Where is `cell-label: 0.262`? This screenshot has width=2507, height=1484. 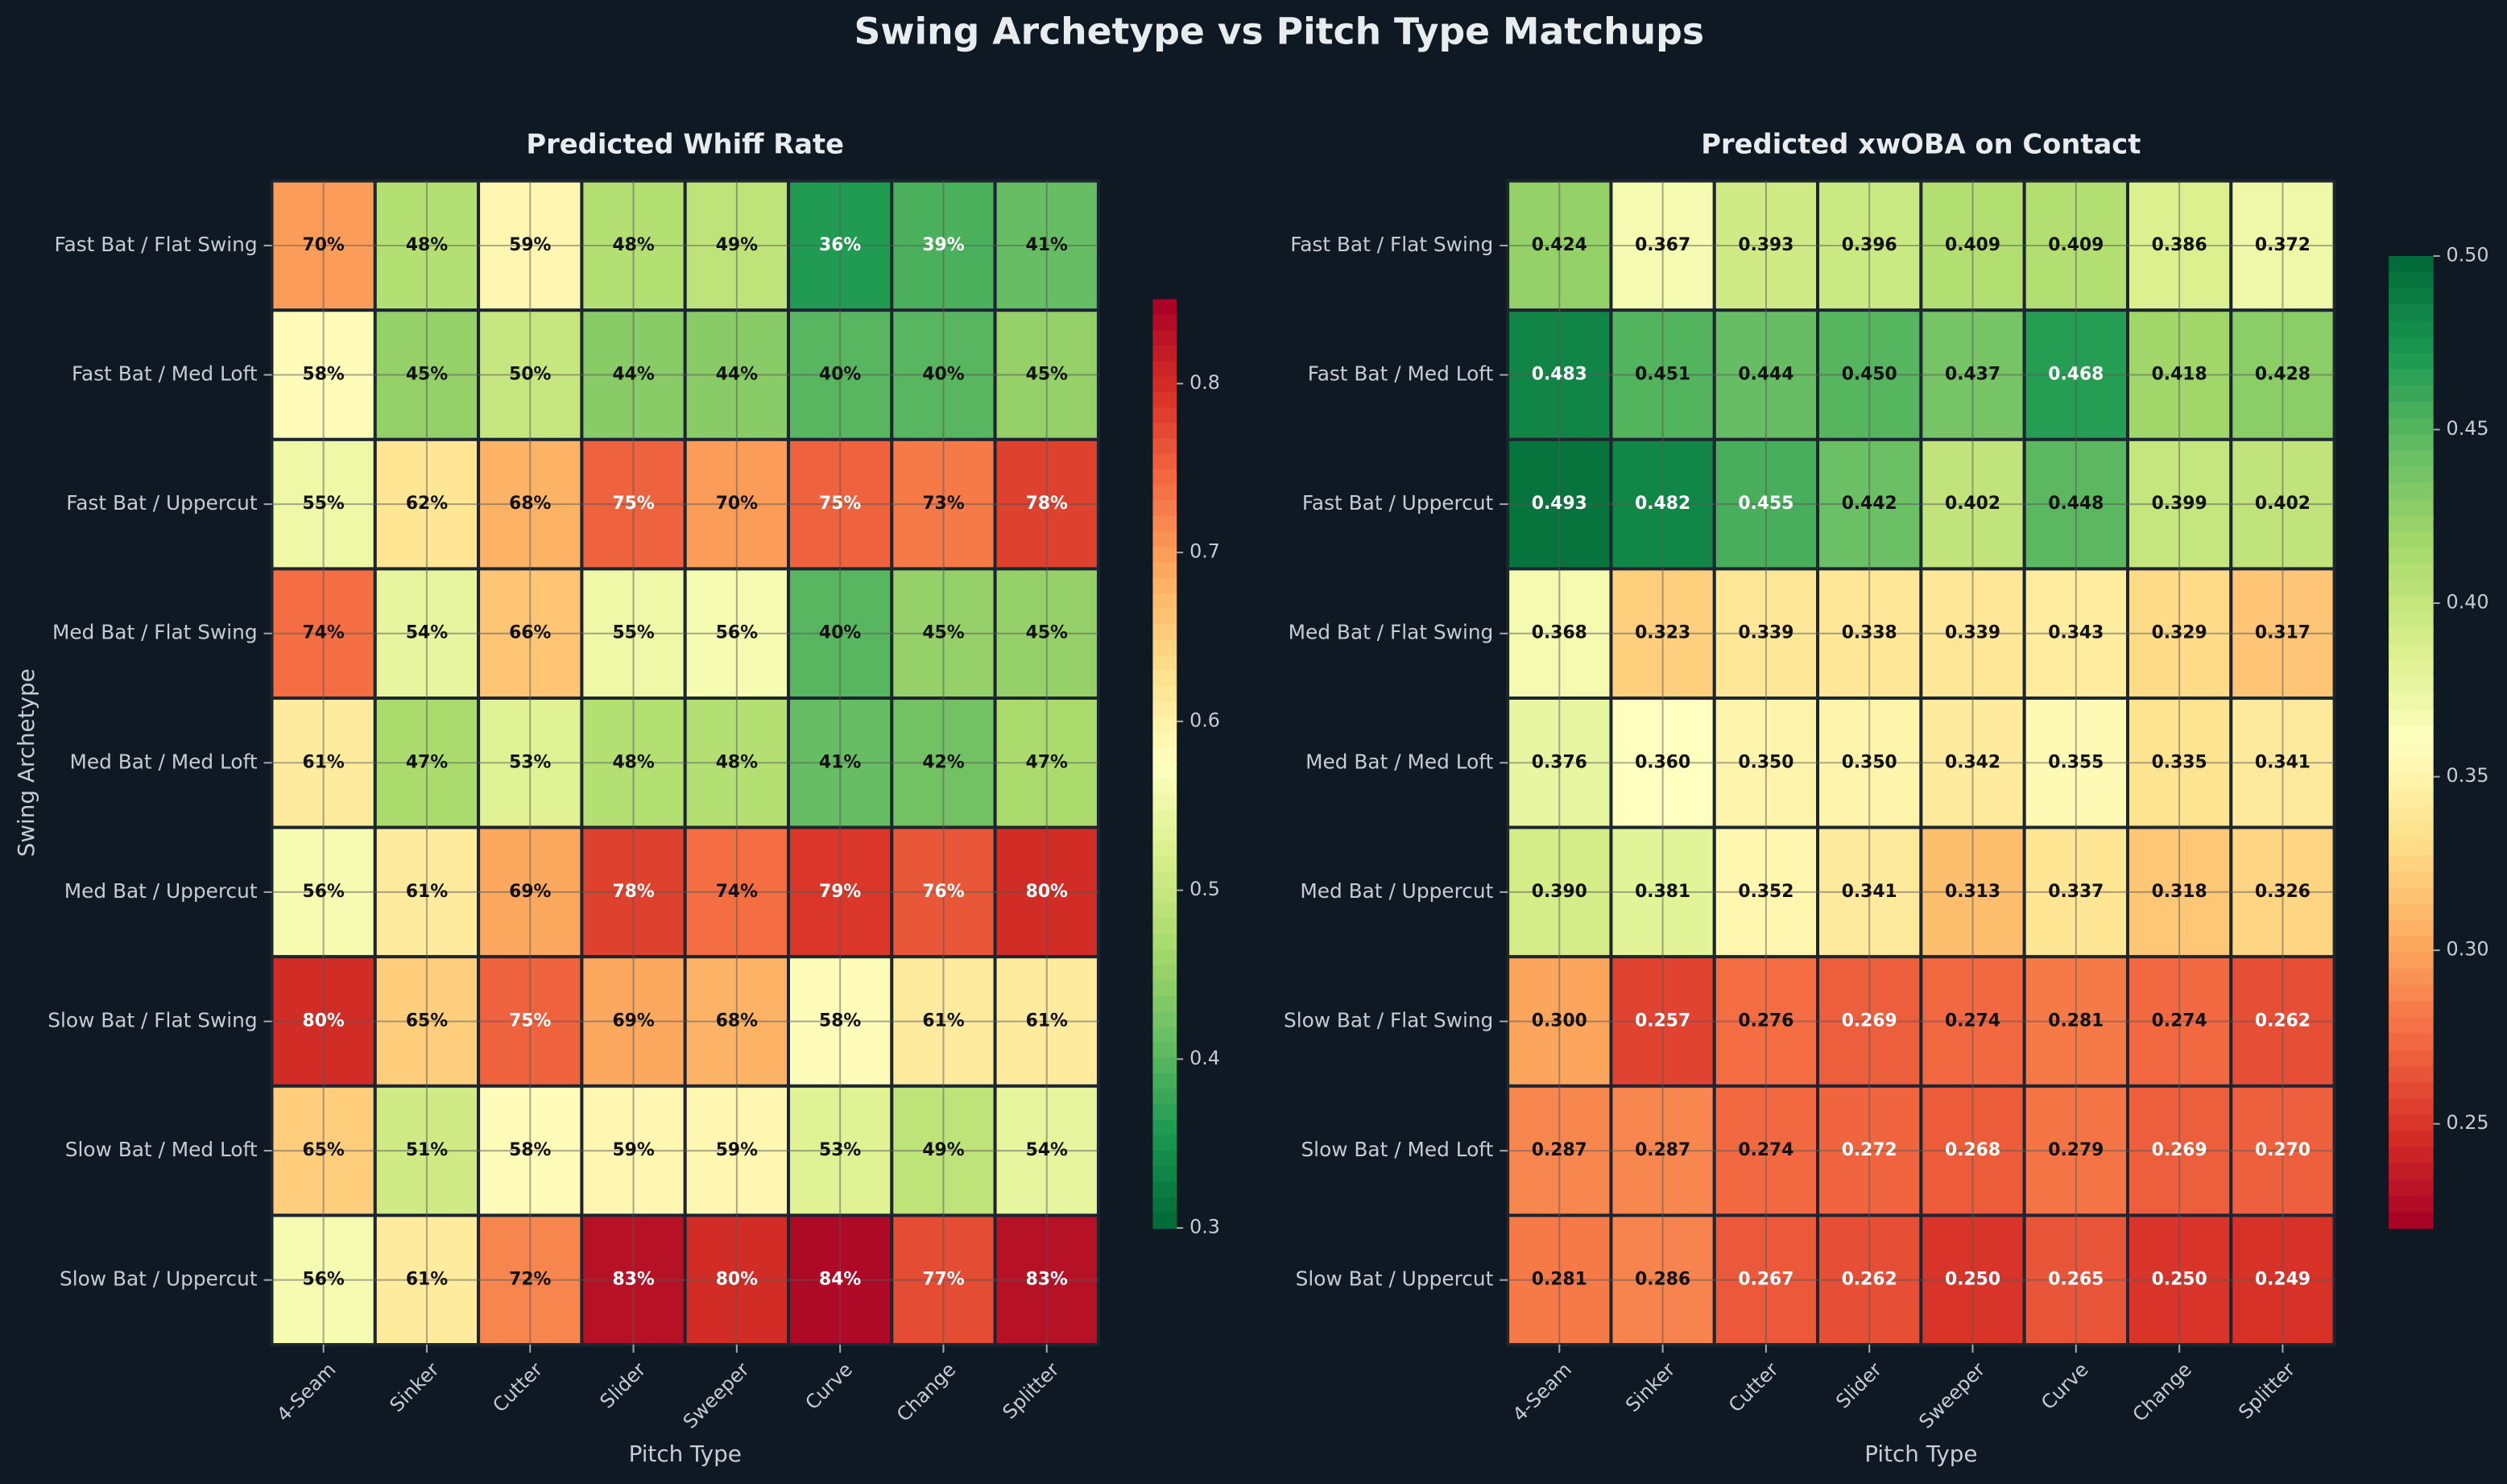 cell-label: 0.262 is located at coordinates (2282, 1021).